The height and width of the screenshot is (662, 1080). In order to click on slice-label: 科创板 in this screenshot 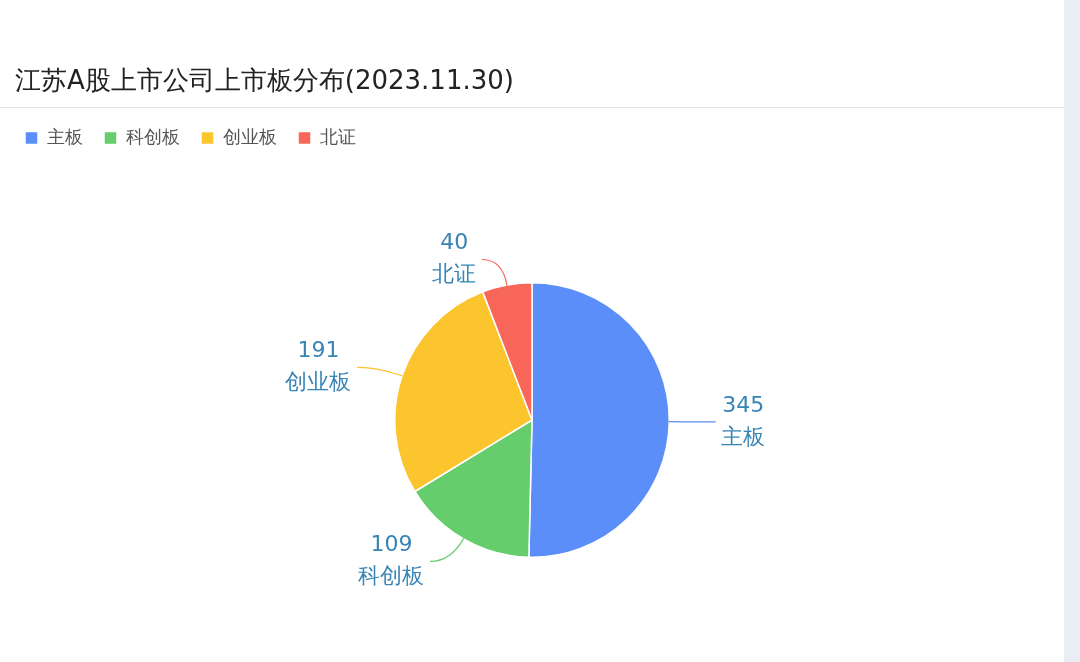, I will do `click(391, 576)`.